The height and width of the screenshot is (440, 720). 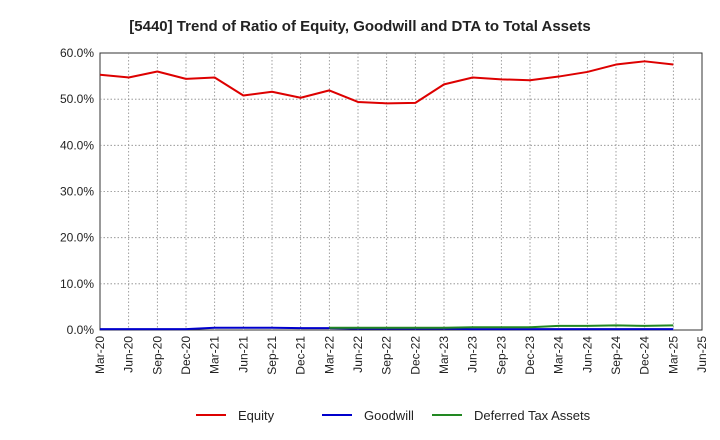 I want to click on x-tick-label: Sep-23, so click(x=501, y=355).